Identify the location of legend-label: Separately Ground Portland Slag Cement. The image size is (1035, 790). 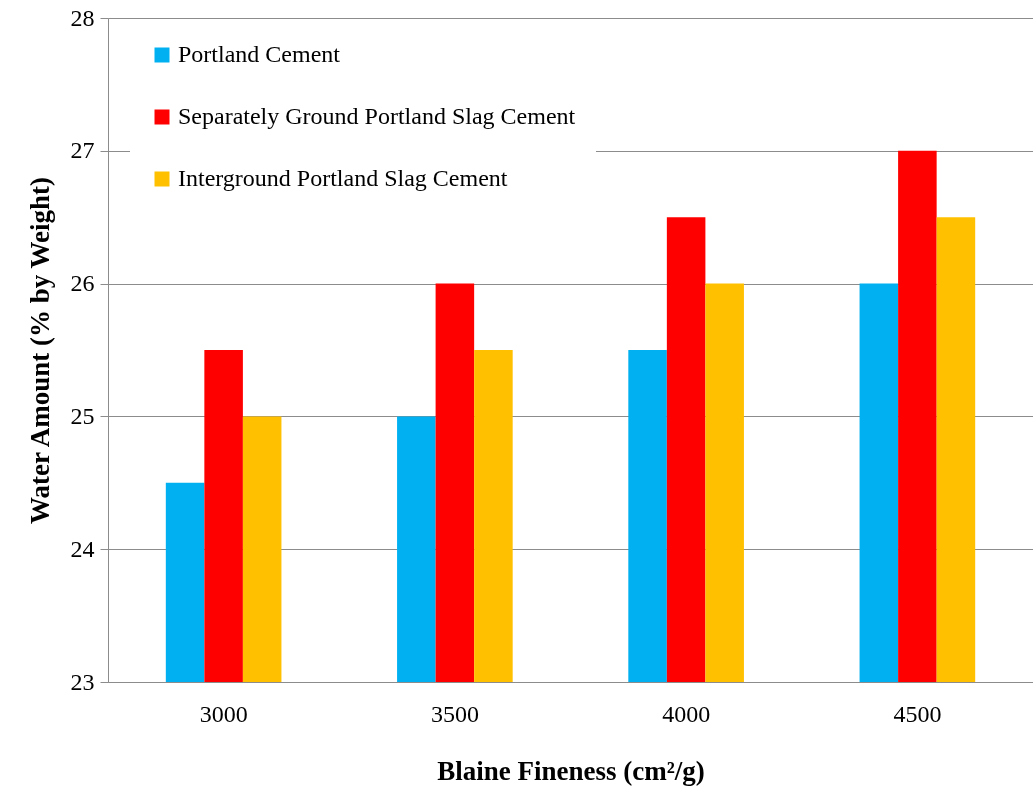
(377, 116).